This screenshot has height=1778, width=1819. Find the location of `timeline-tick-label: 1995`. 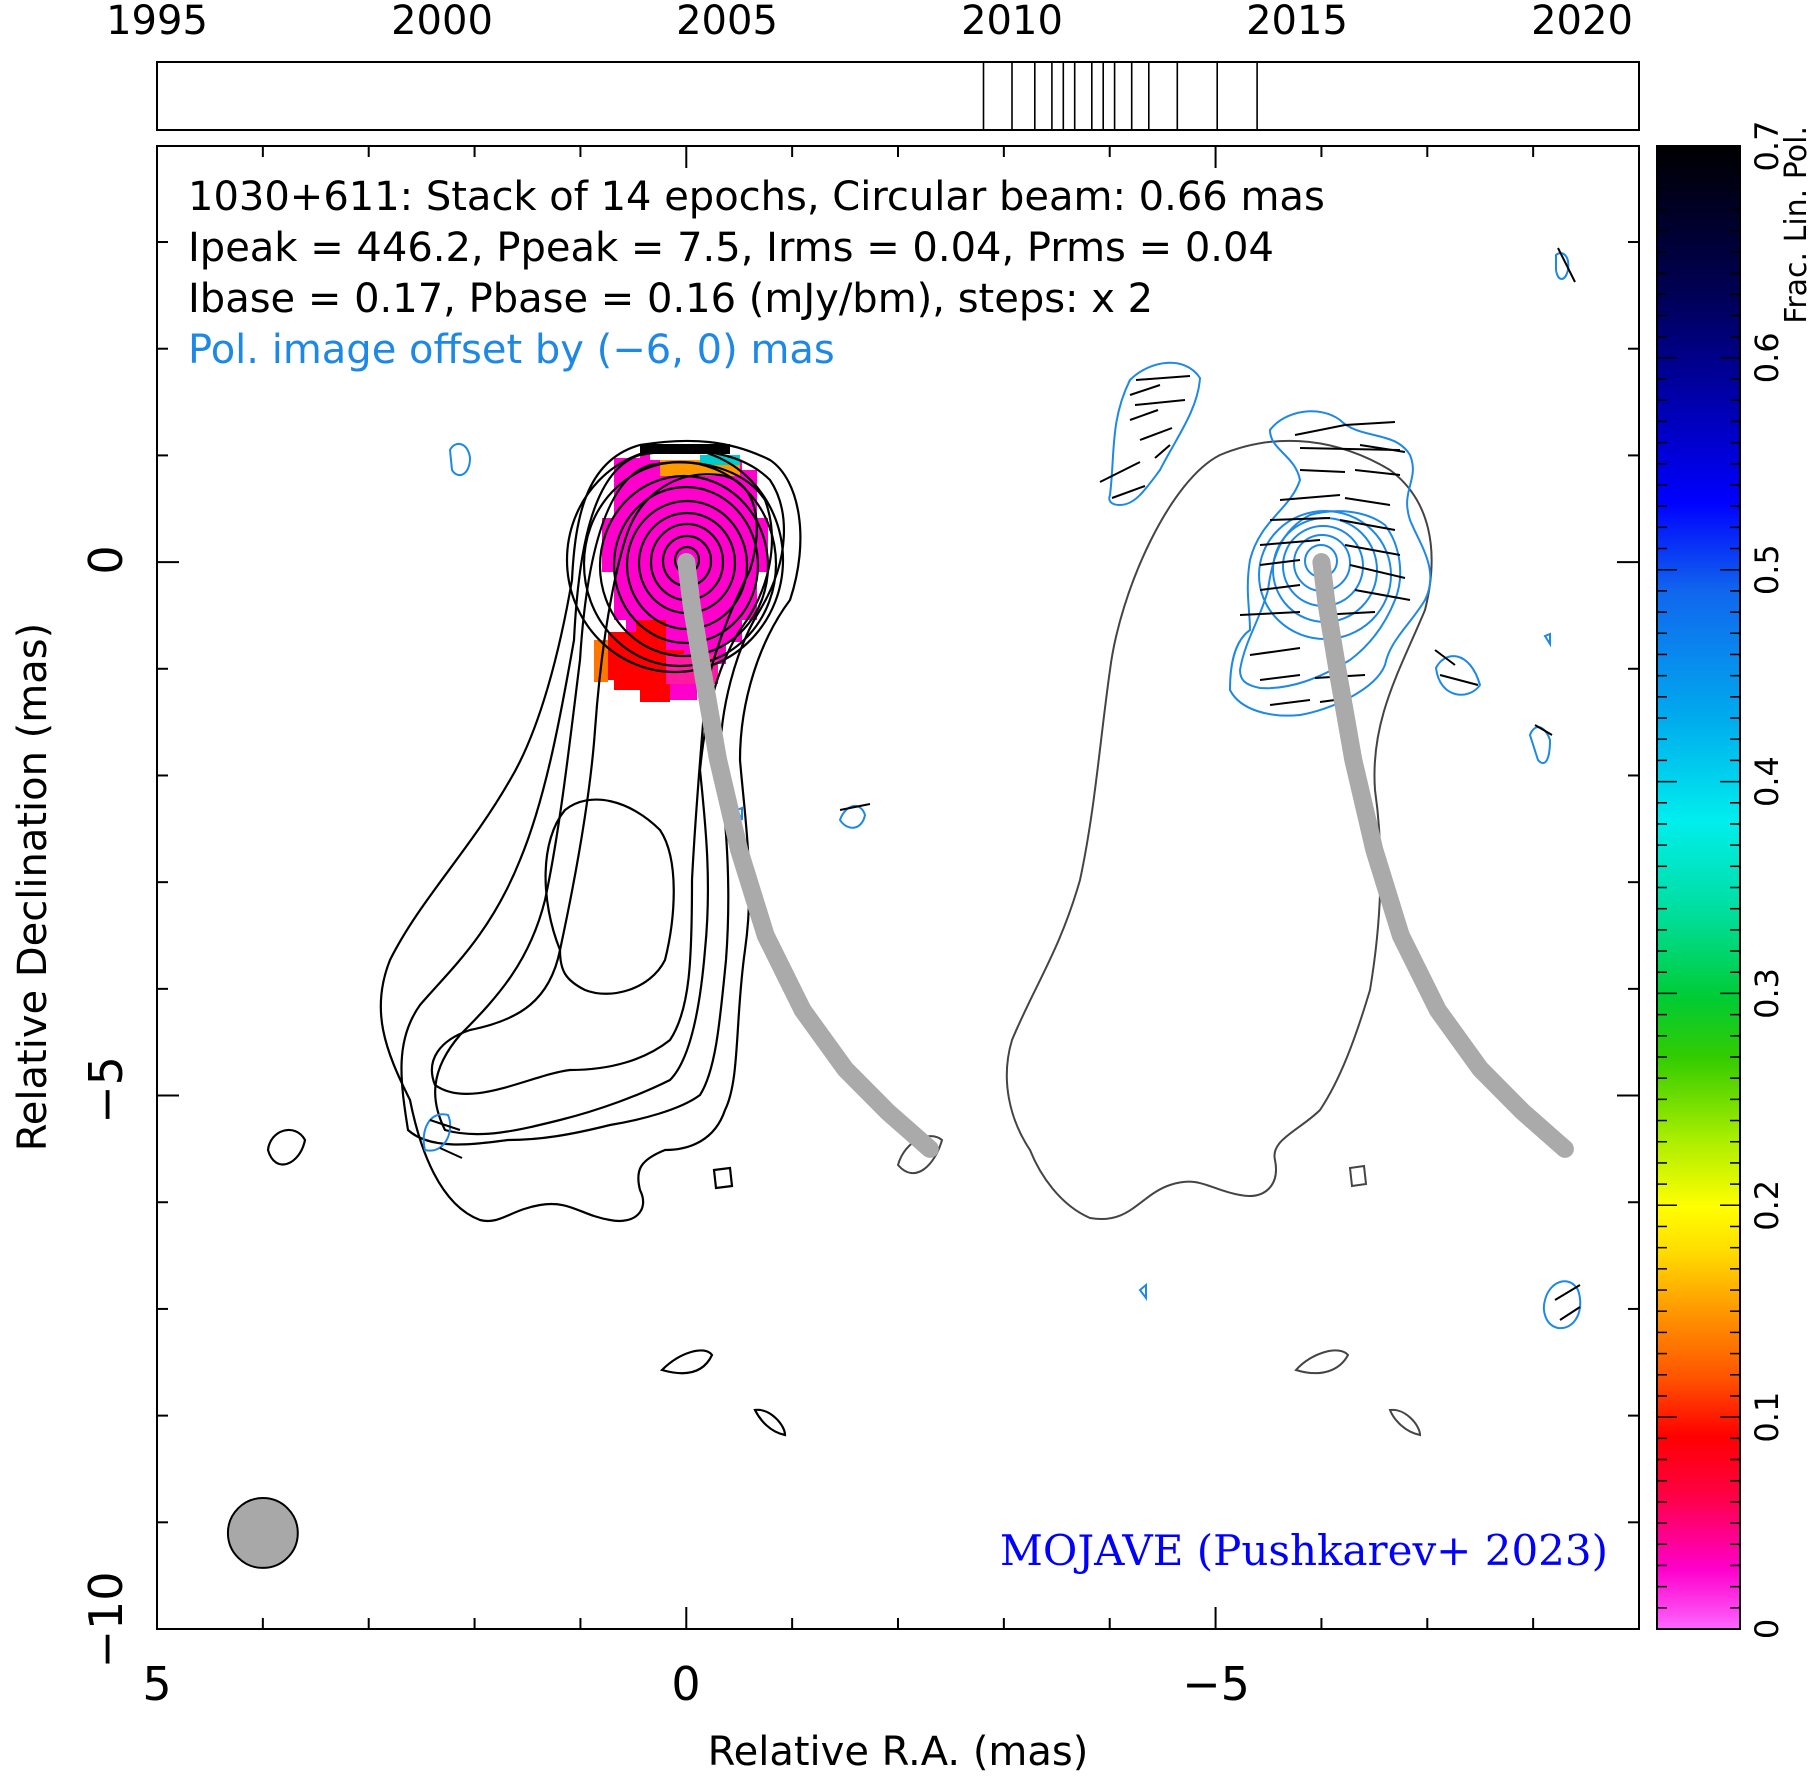

timeline-tick-label: 1995 is located at coordinates (157, 22).